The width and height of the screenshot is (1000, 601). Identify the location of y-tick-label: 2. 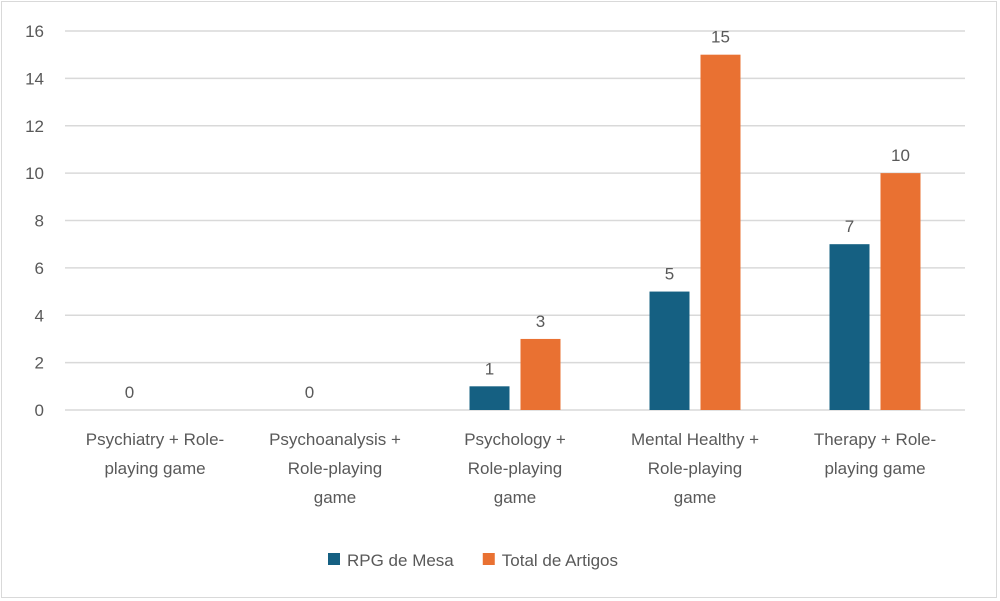
(39, 363).